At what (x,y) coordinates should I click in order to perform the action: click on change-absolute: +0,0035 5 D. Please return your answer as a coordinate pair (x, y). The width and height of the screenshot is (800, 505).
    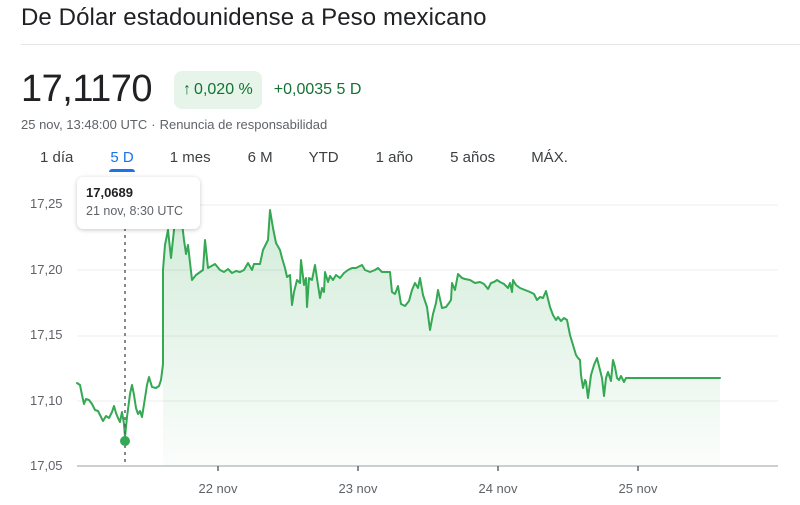
    Looking at the image, I should click on (318, 90).